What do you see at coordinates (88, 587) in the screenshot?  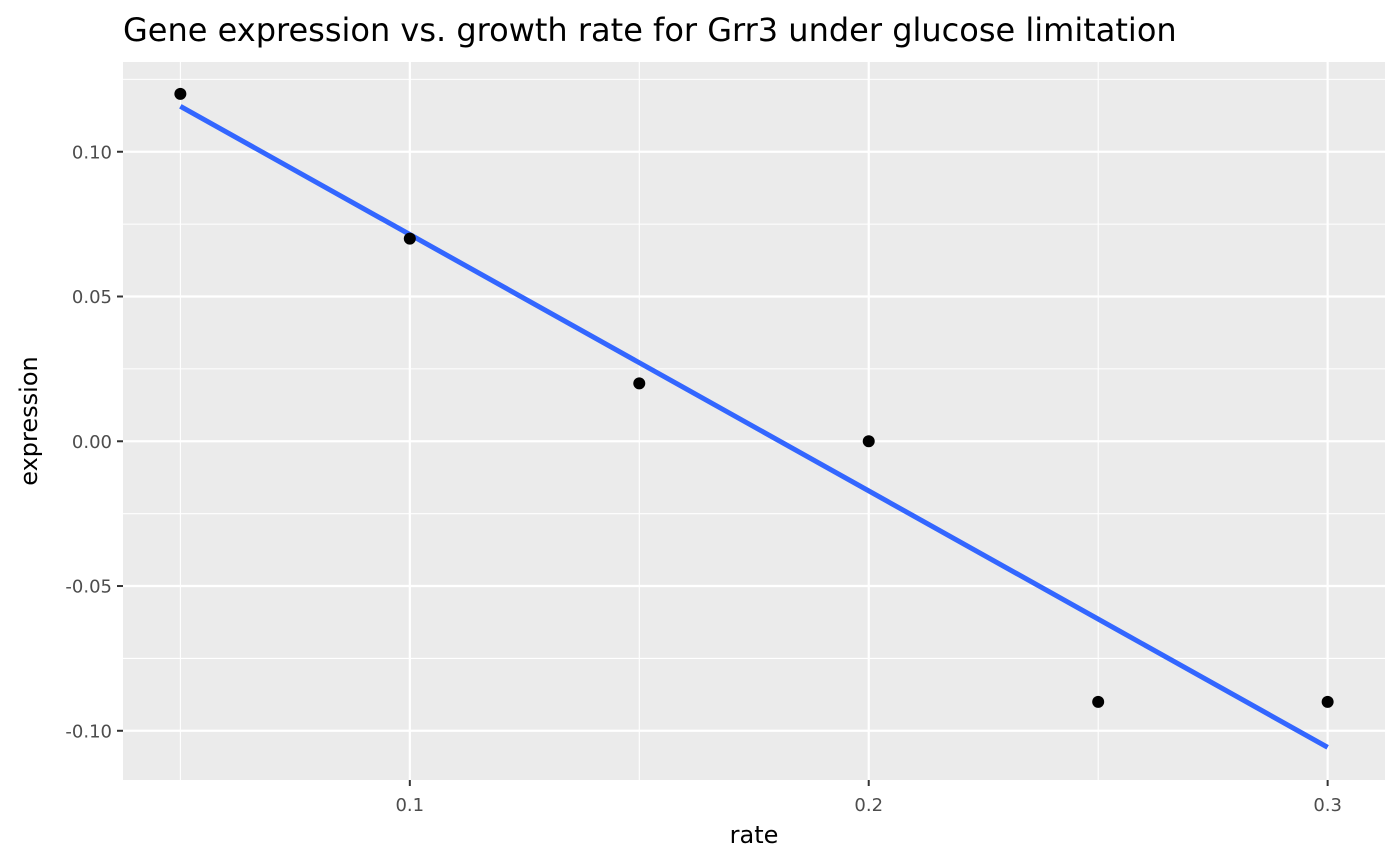 I see `y-tick-label: -0.05` at bounding box center [88, 587].